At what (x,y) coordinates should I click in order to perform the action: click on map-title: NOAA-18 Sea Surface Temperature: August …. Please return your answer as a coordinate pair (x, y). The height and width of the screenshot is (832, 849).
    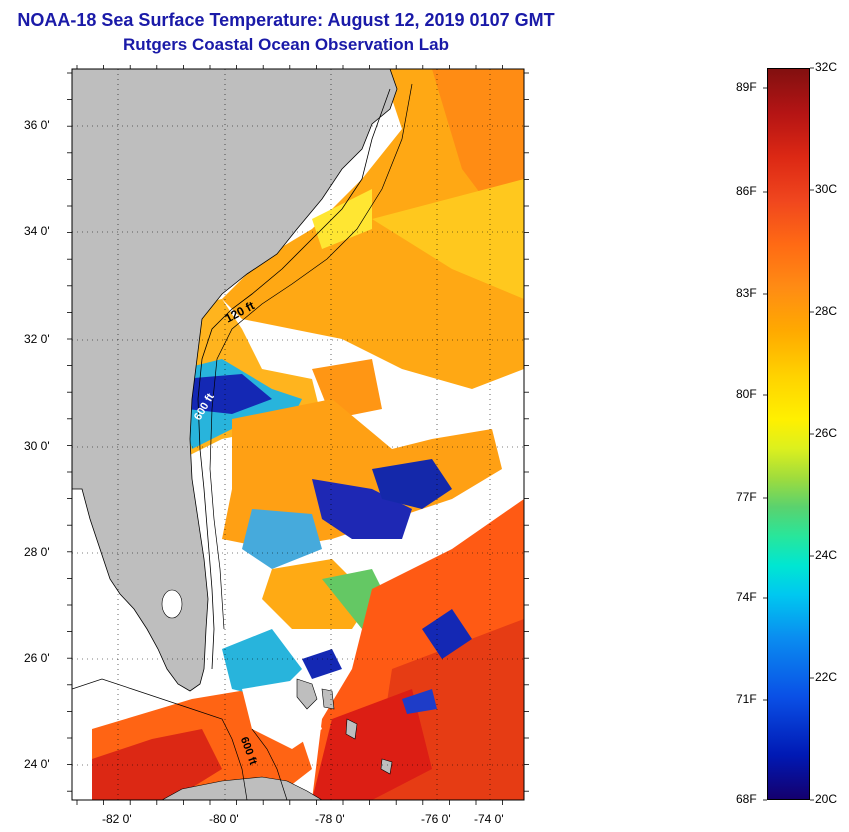
    Looking at the image, I should click on (286, 20).